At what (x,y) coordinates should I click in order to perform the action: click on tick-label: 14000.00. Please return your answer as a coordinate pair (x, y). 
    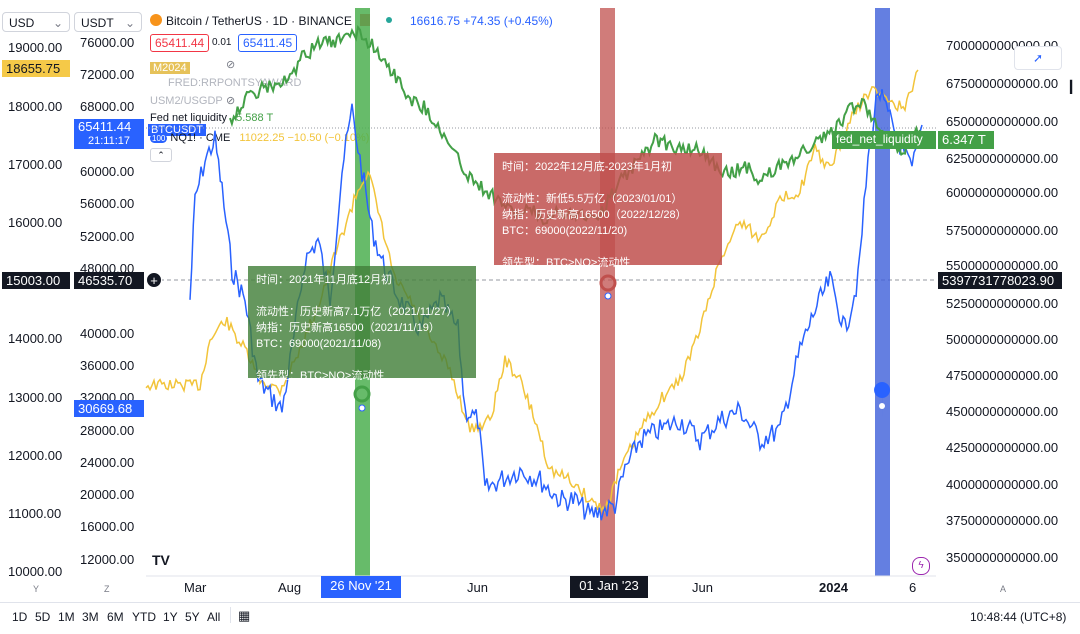
    Looking at the image, I should click on (35, 338).